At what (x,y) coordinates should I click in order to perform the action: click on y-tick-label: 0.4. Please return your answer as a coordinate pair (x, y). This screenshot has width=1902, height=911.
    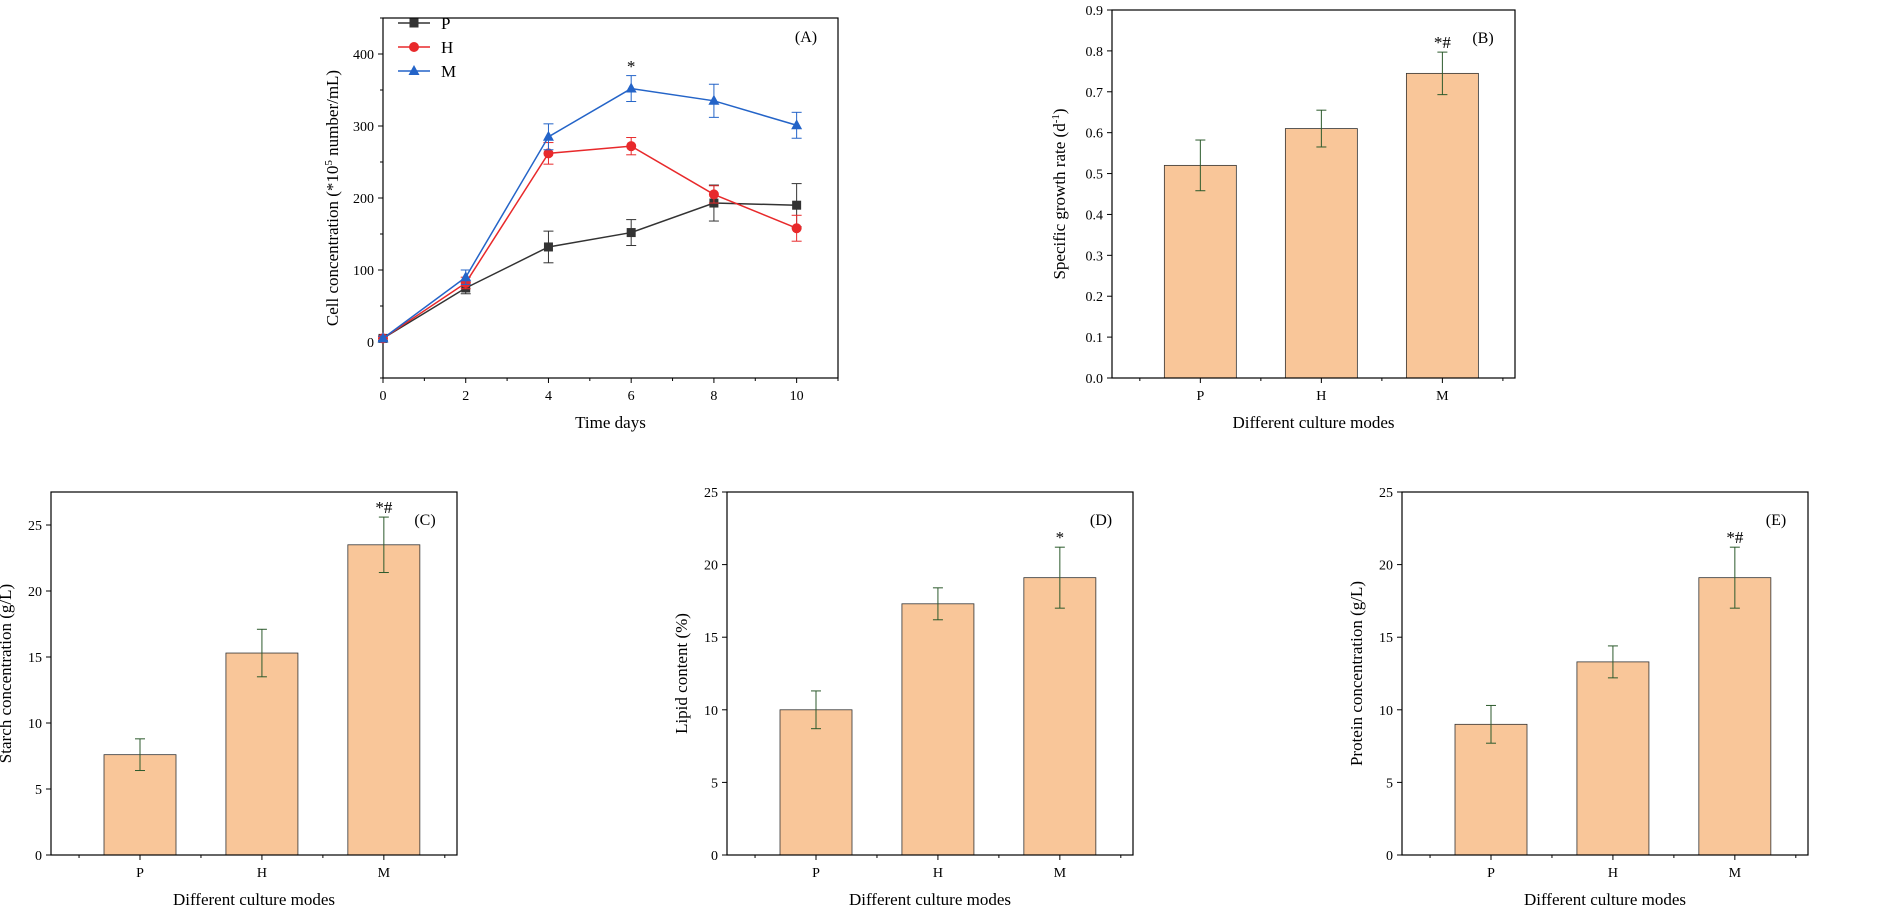
    Looking at the image, I should click on (1095, 215).